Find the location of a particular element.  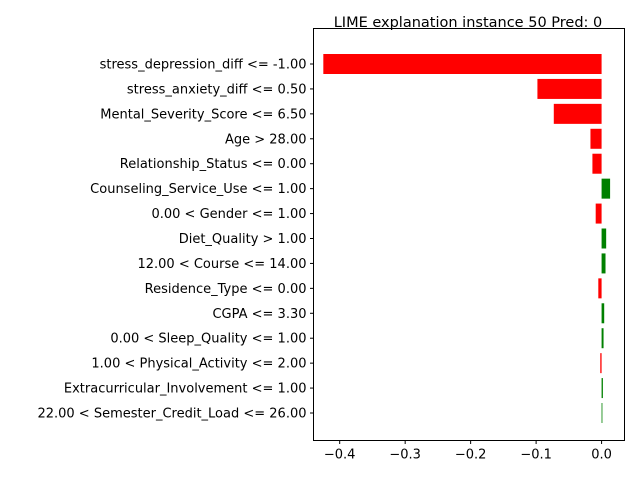

x-tick-label: −0.1 is located at coordinates (536, 455).